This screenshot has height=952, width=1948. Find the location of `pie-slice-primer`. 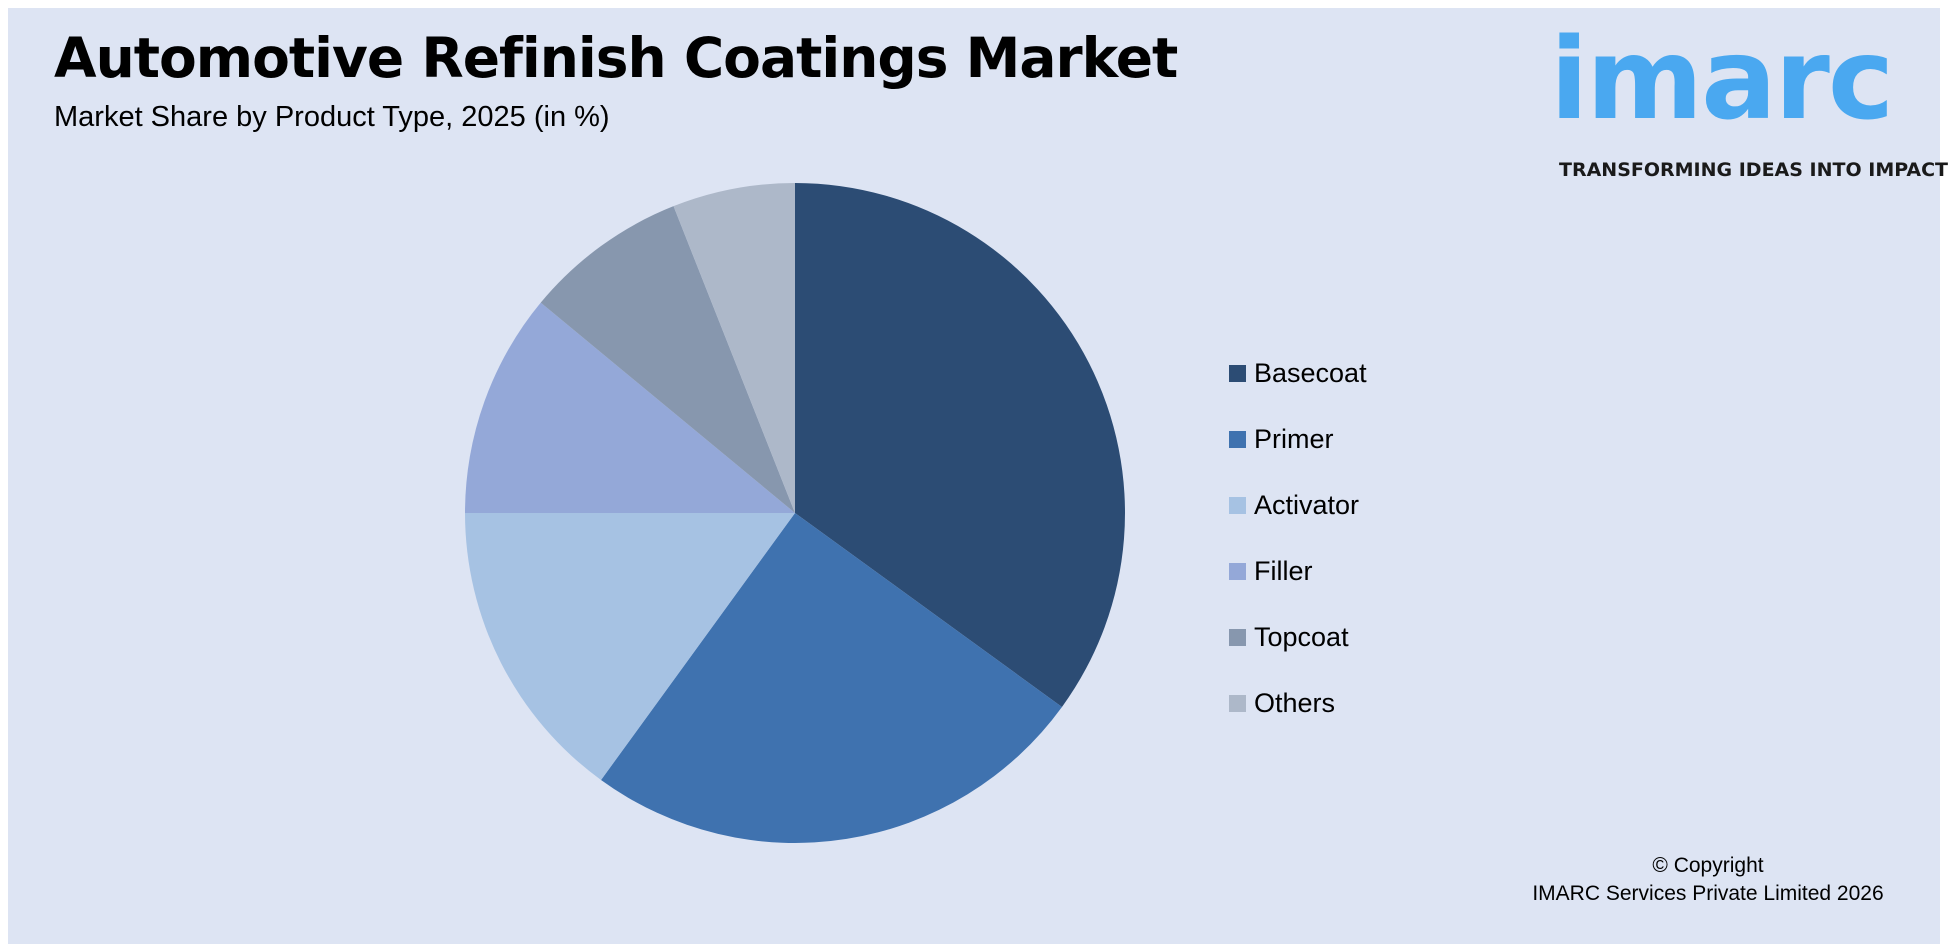

pie-slice-primer is located at coordinates (831, 678).